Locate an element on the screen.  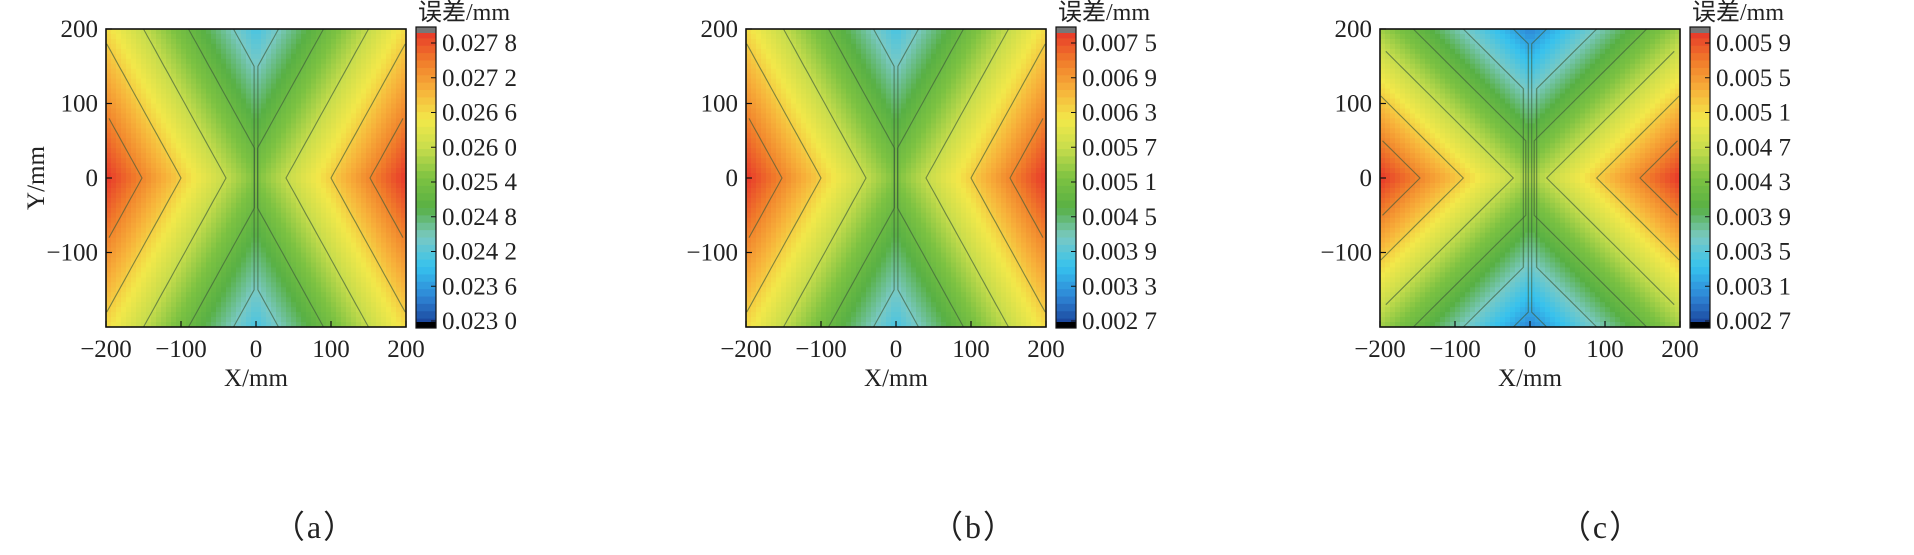
panel-a-colorbar-tick-label: 0.026 0 is located at coordinates (479, 147).